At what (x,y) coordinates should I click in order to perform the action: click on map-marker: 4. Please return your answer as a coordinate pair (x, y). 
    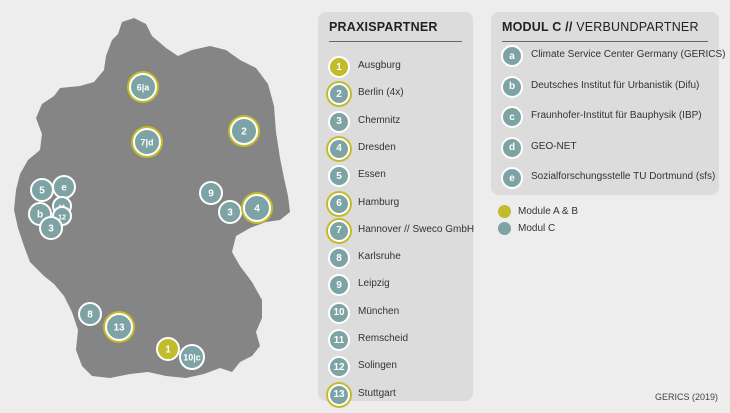
    Looking at the image, I should click on (257, 208).